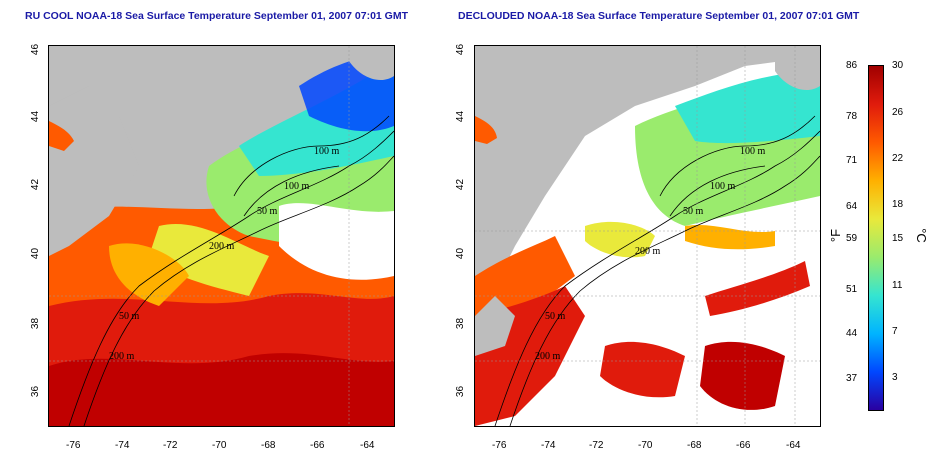 The height and width of the screenshot is (475, 950). Describe the element at coordinates (170, 445) in the screenshot. I see `left-lon-tick: -72` at that location.